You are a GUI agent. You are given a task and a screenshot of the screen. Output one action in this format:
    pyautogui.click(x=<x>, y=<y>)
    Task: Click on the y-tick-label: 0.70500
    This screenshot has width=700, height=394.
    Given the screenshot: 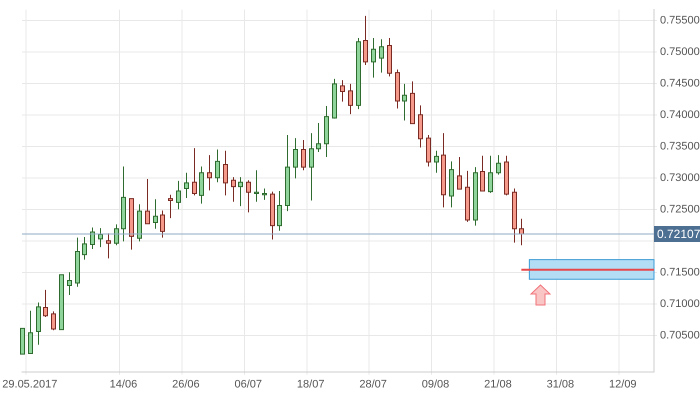 What is the action you would take?
    pyautogui.click(x=680, y=335)
    